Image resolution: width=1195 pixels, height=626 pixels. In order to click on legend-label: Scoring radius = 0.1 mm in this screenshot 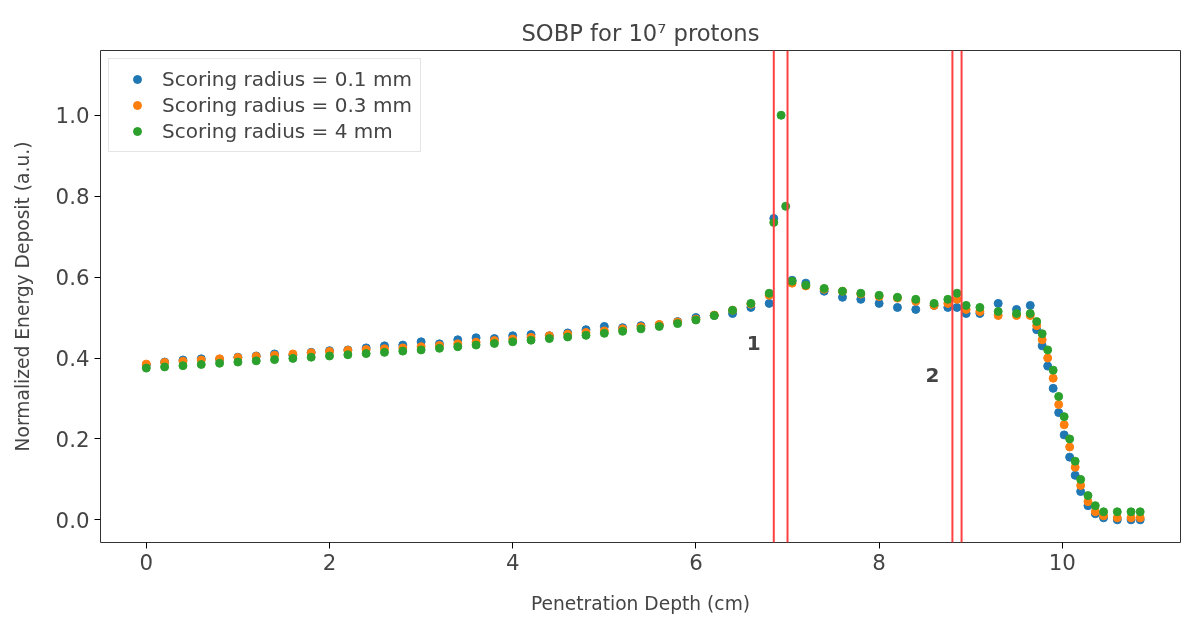, I will do `click(287, 79)`.